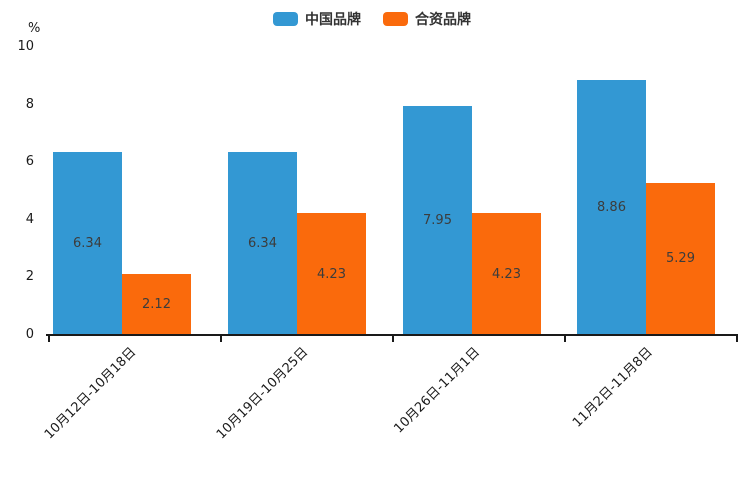  I want to click on bar-joint-venture-brand: 5.29, so click(680, 258).